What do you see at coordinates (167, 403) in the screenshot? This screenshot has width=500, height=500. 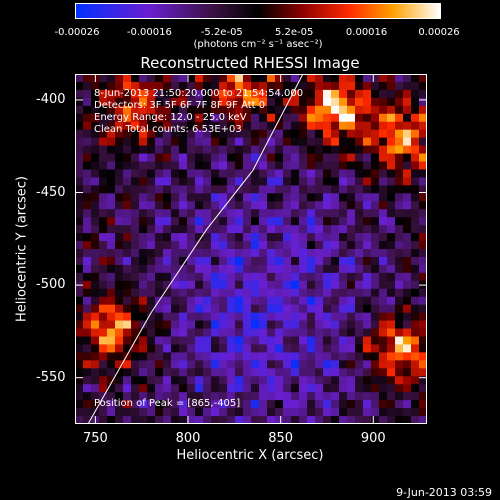 I see `peak-position-annotation: Position of Peak = [865,-405]` at bounding box center [167, 403].